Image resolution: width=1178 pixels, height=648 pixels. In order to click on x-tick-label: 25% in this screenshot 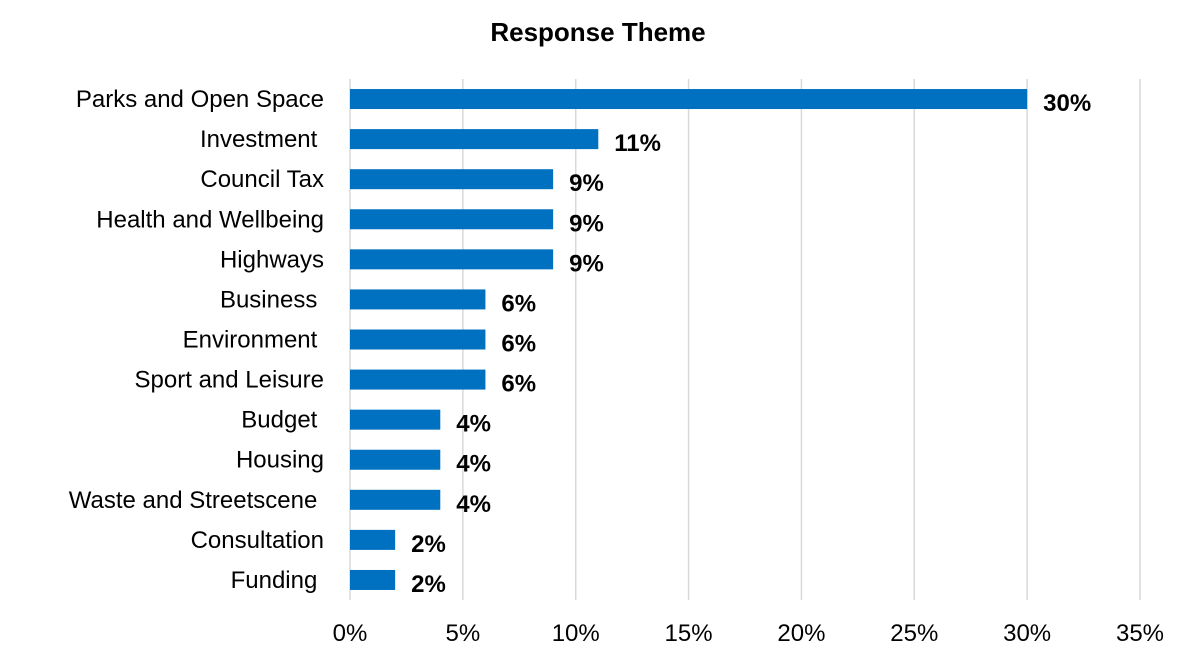, I will do `click(914, 631)`.